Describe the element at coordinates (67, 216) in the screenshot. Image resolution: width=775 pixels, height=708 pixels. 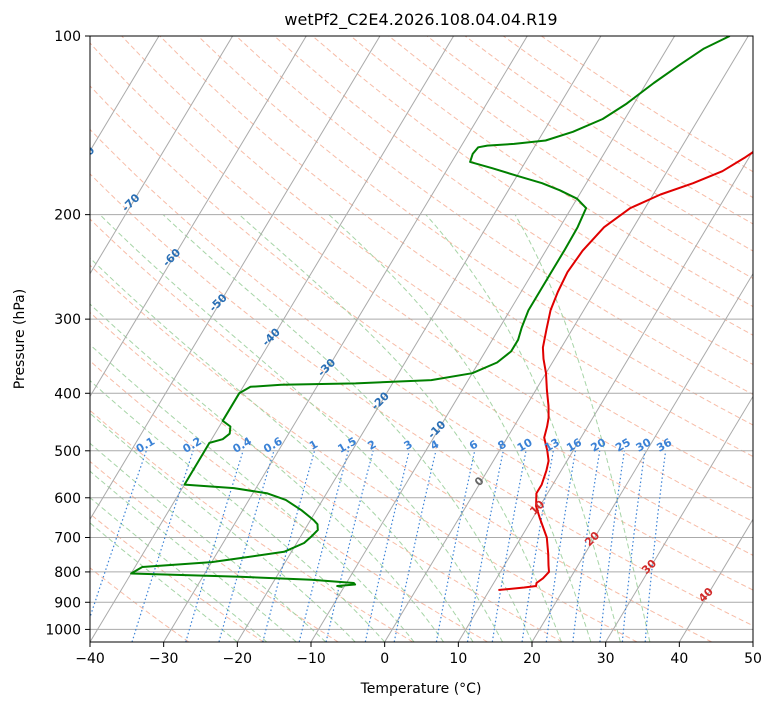
I see `y-tick-label: 200` at that location.